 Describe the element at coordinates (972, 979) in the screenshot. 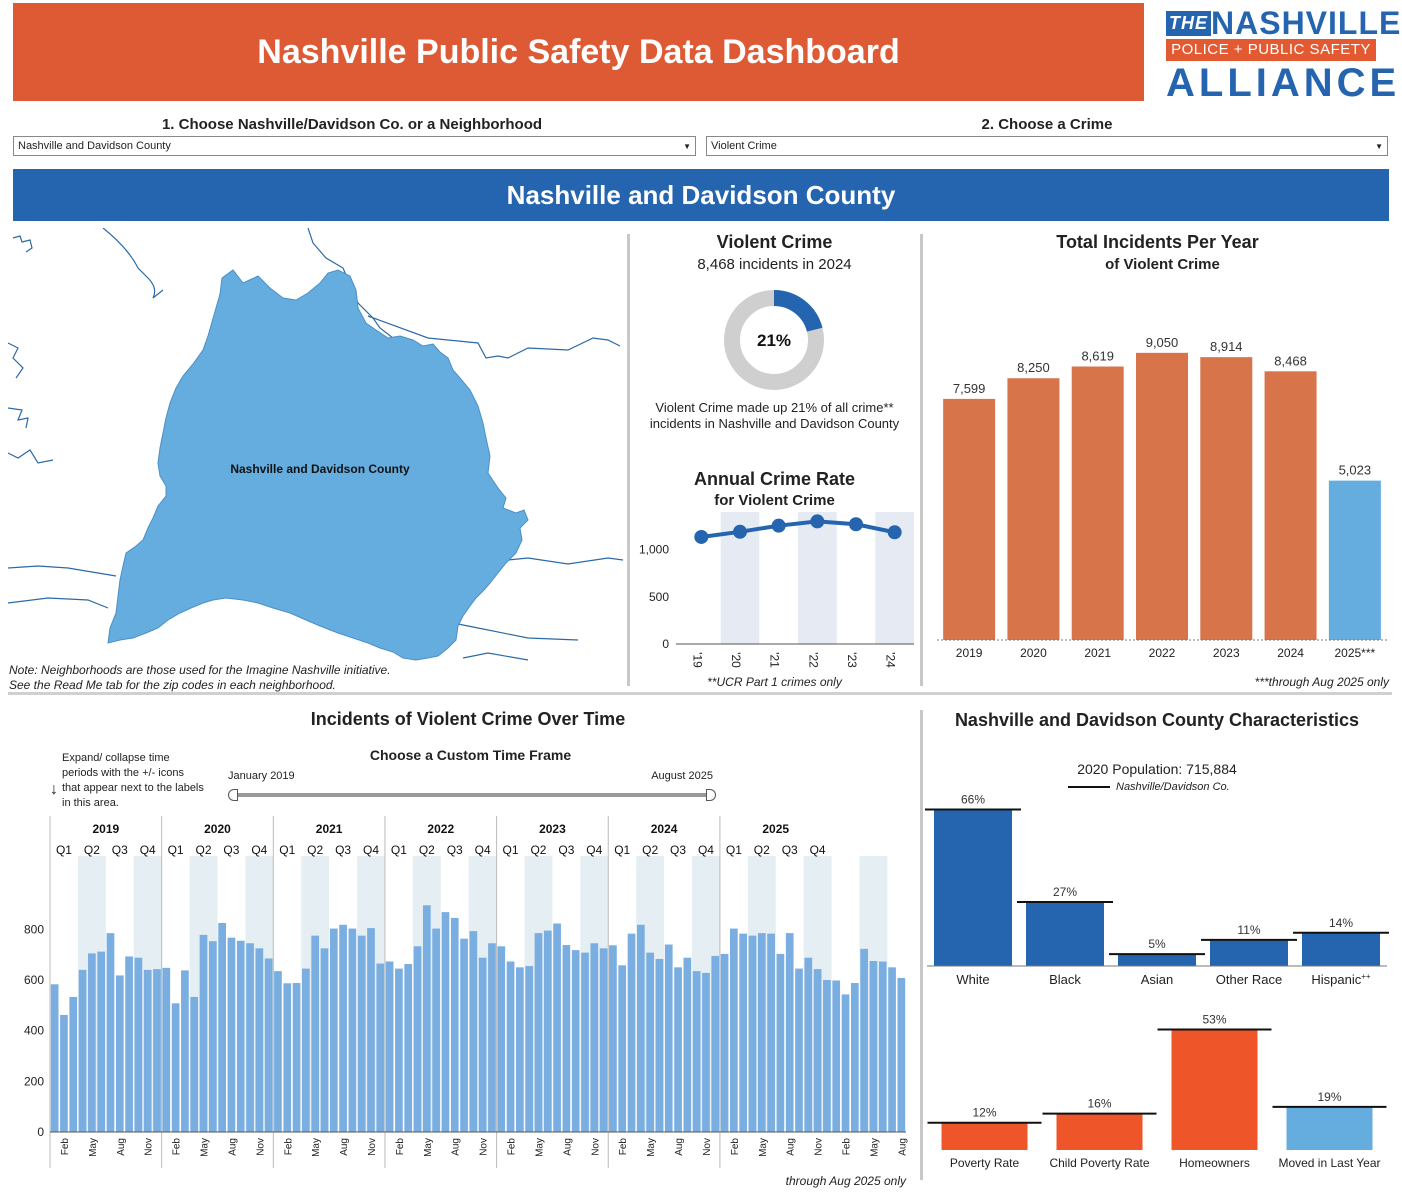

I see `race-x-tick: White` at that location.